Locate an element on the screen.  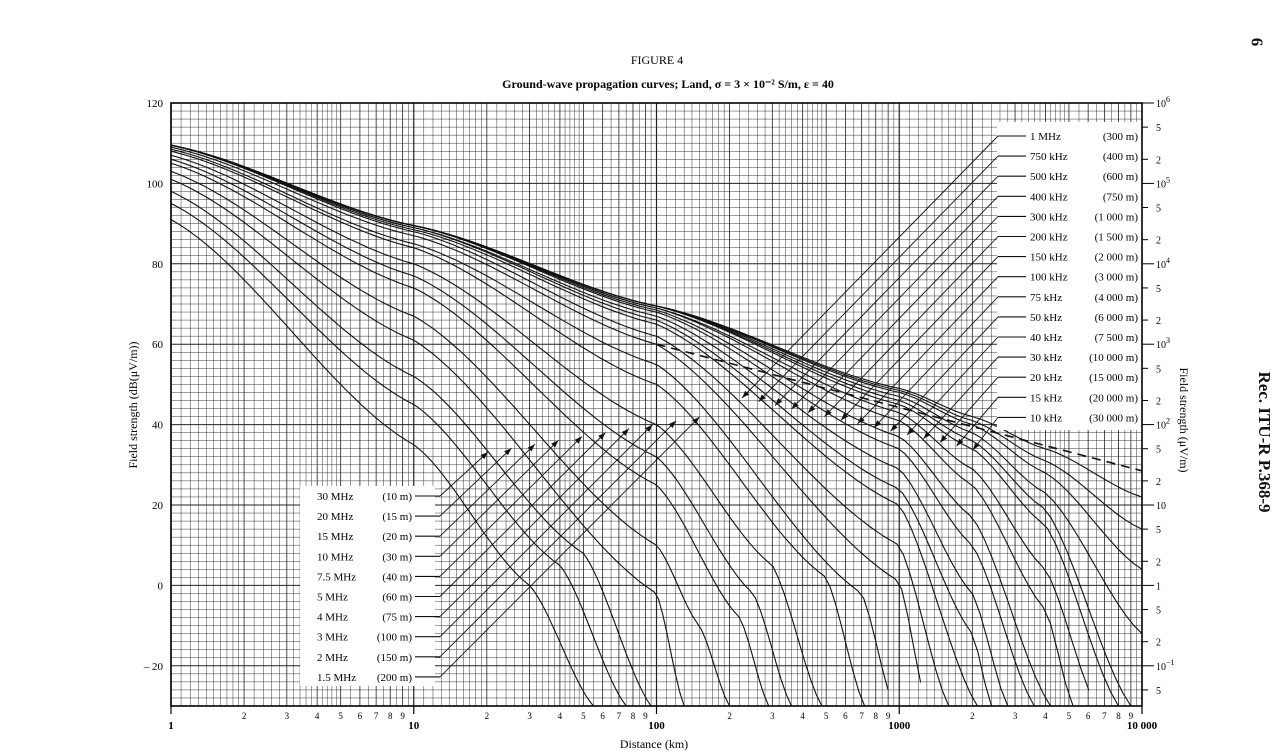
legend-upper-wavelength: (3 000 m) is located at coordinates (1117, 278).